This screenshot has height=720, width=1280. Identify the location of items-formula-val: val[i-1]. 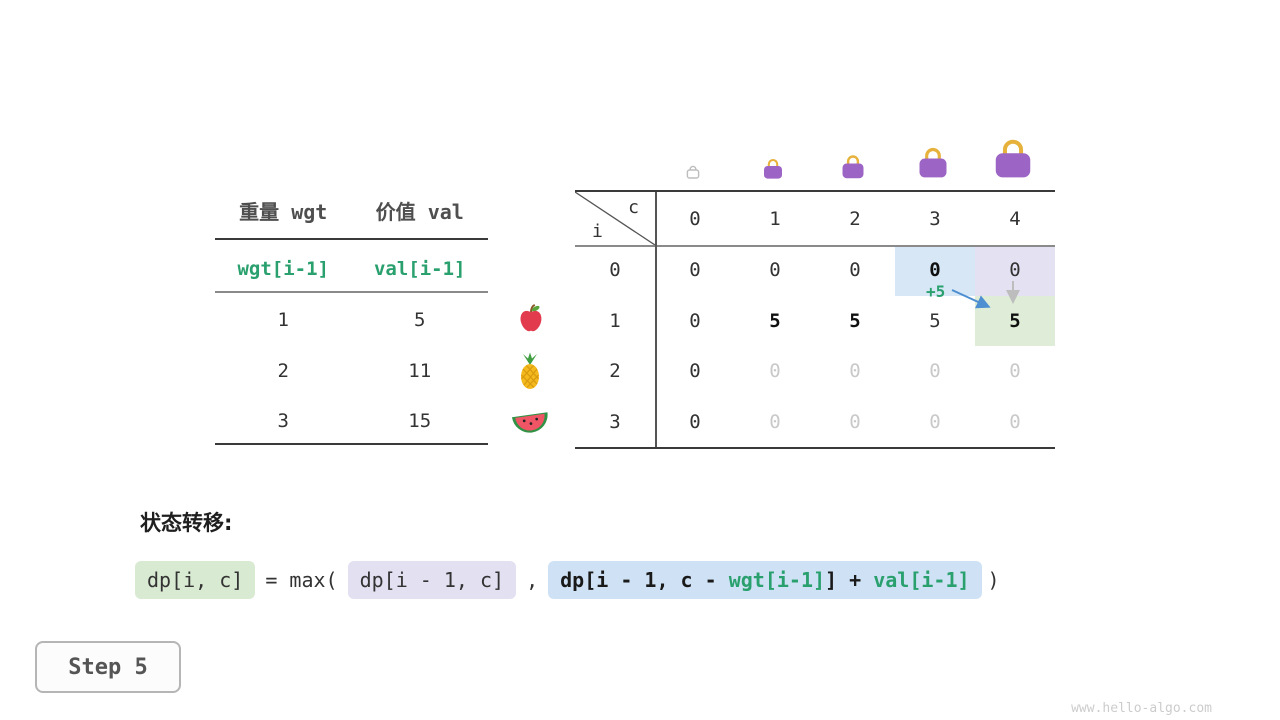
(419, 269).